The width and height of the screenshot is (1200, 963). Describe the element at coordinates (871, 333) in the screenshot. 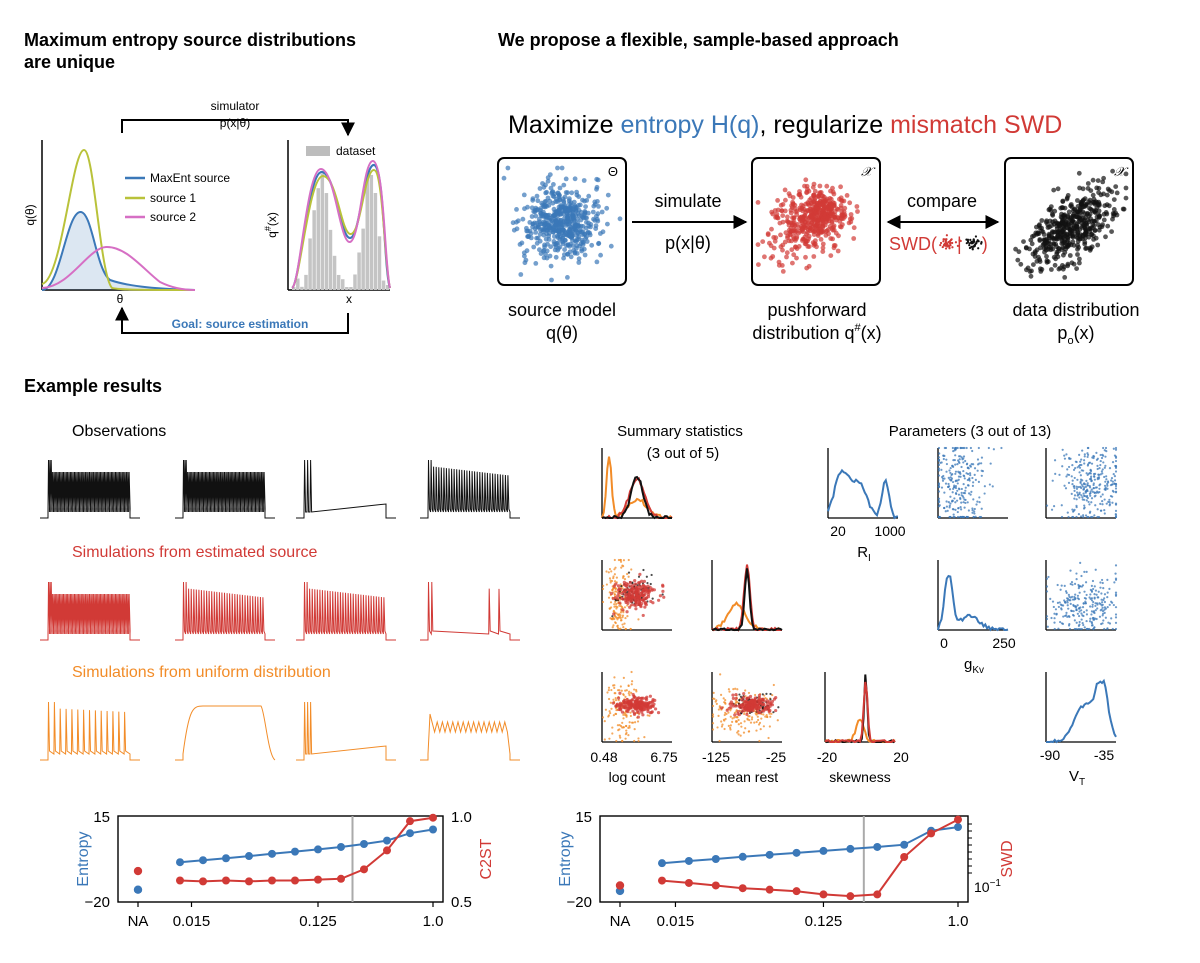

I see `pushforward-caption-arg: (x)` at that location.